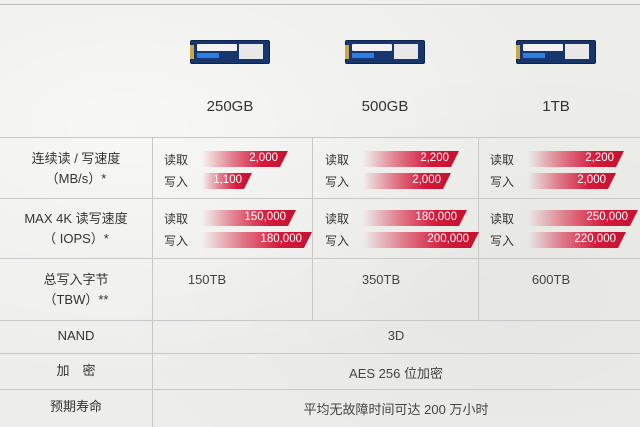  I want to click on row-label-nand: NAND, so click(76, 335).